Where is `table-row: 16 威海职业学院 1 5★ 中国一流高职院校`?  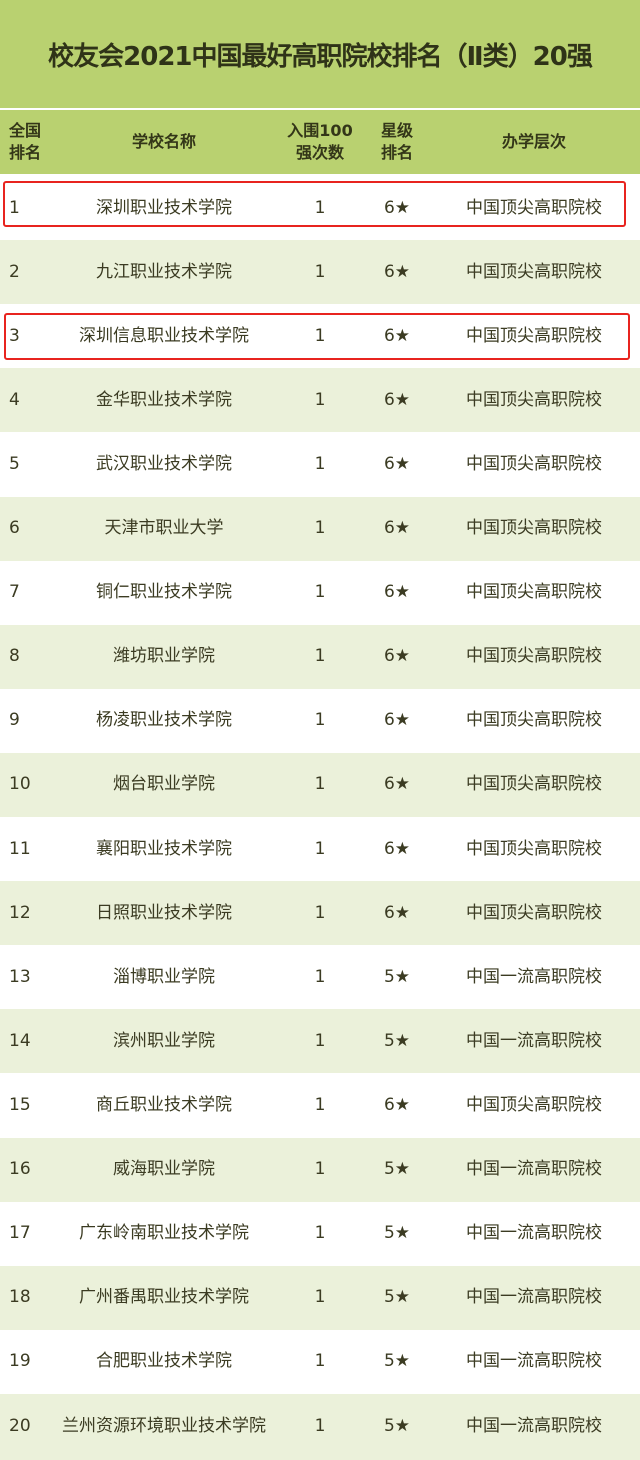 table-row: 16 威海职业学院 1 5★ 中国一流高职院校 is located at coordinates (320, 1169).